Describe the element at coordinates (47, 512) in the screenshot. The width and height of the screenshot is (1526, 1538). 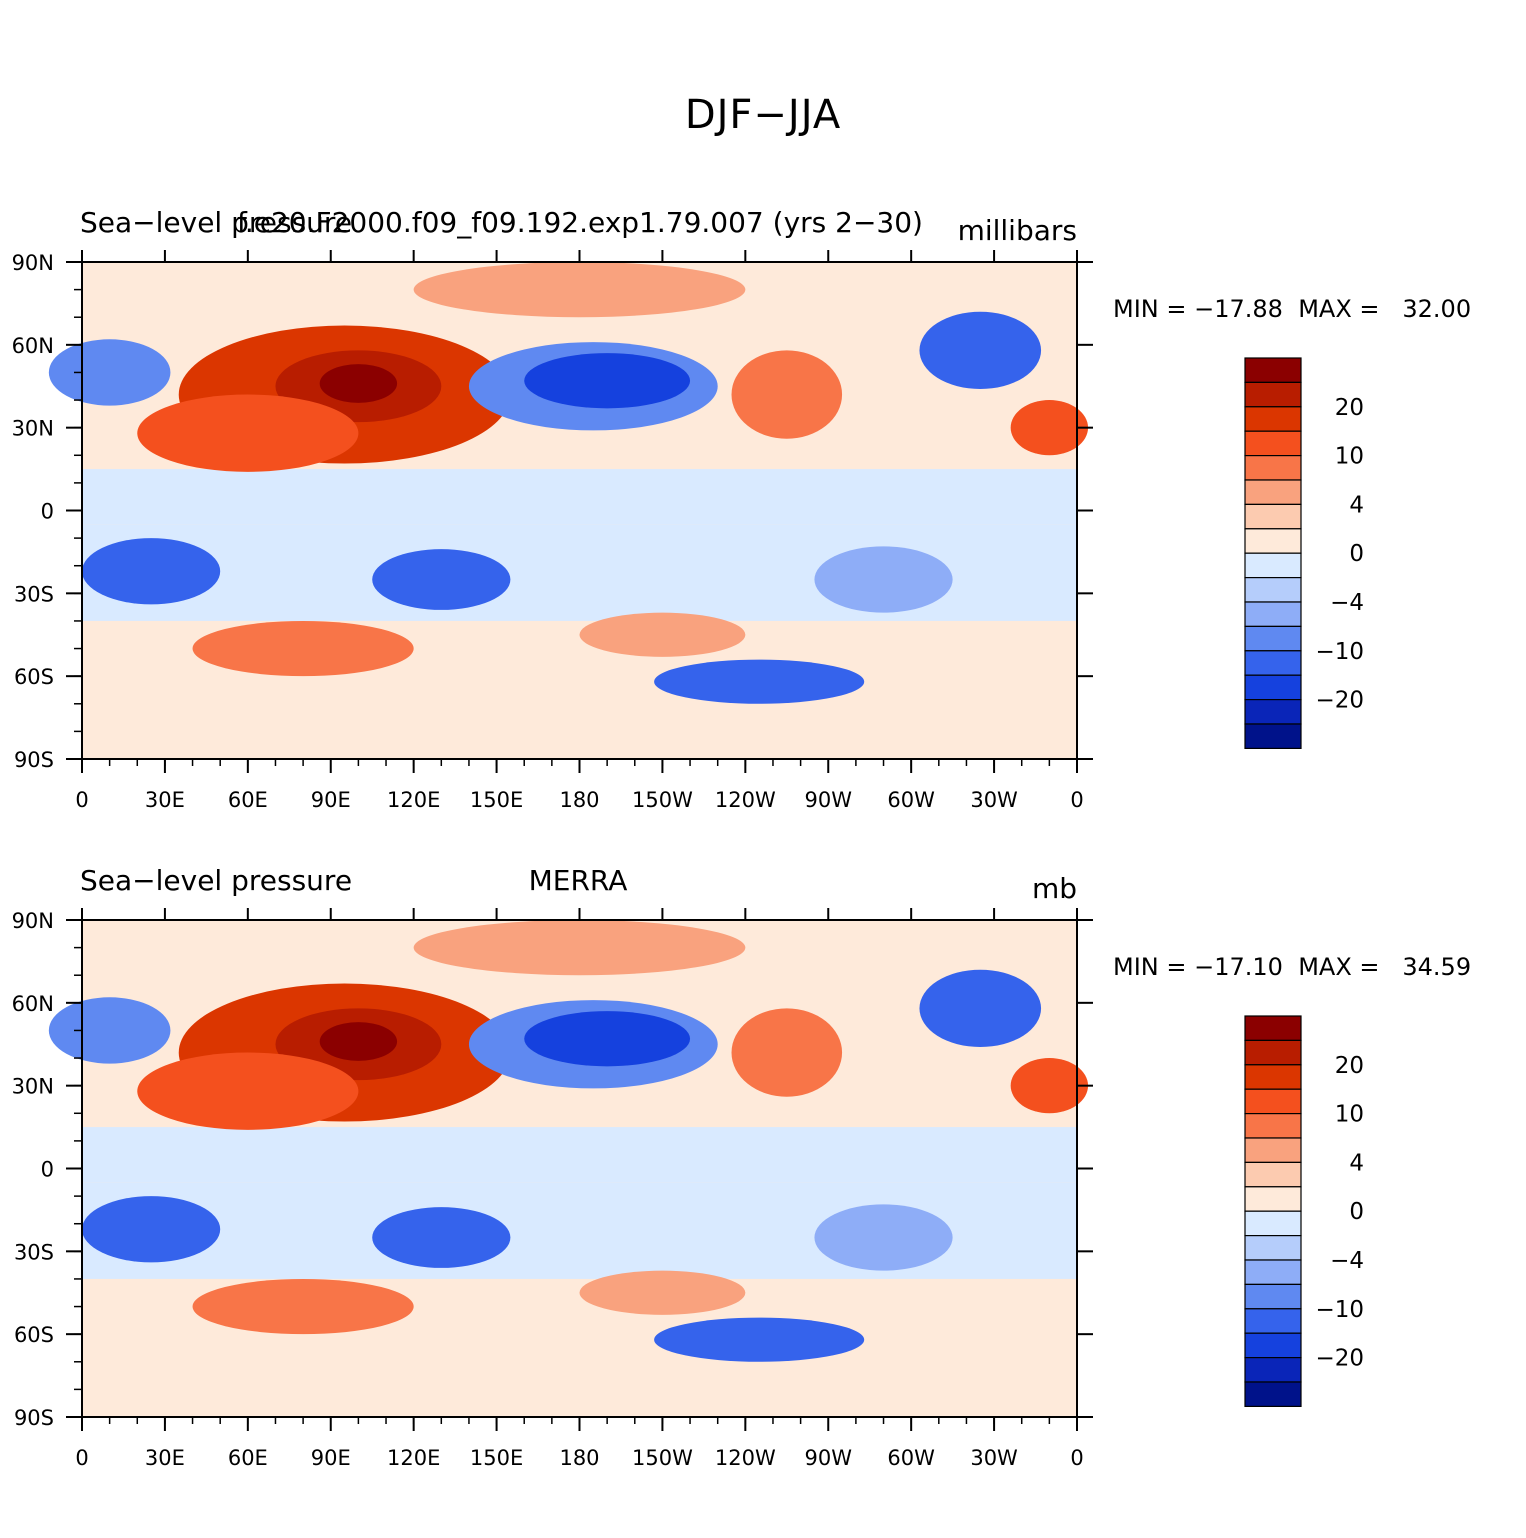
I see `lat-label: 0` at that location.